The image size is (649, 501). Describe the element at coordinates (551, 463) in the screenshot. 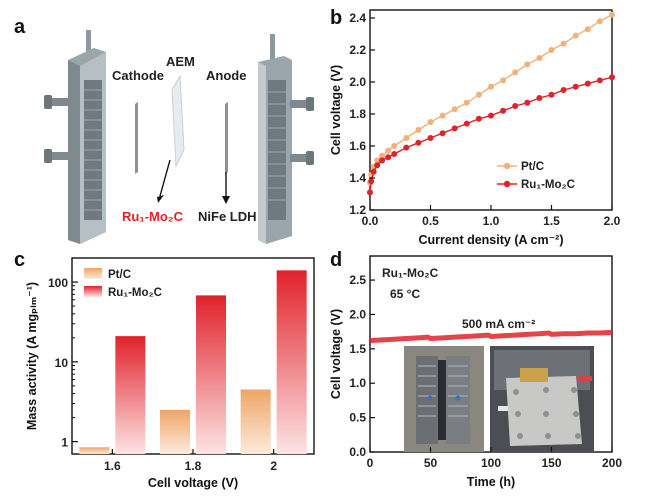

I see `chart-d-xtick-label: 150` at that location.